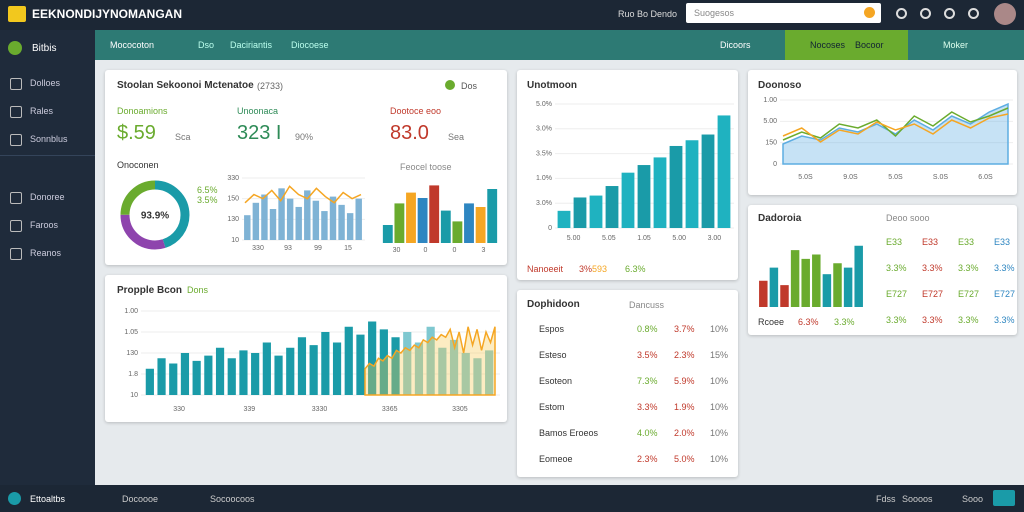 This screenshot has height=512, width=1024. Describe the element at coordinates (17, 14) in the screenshot. I see `logo` at that location.